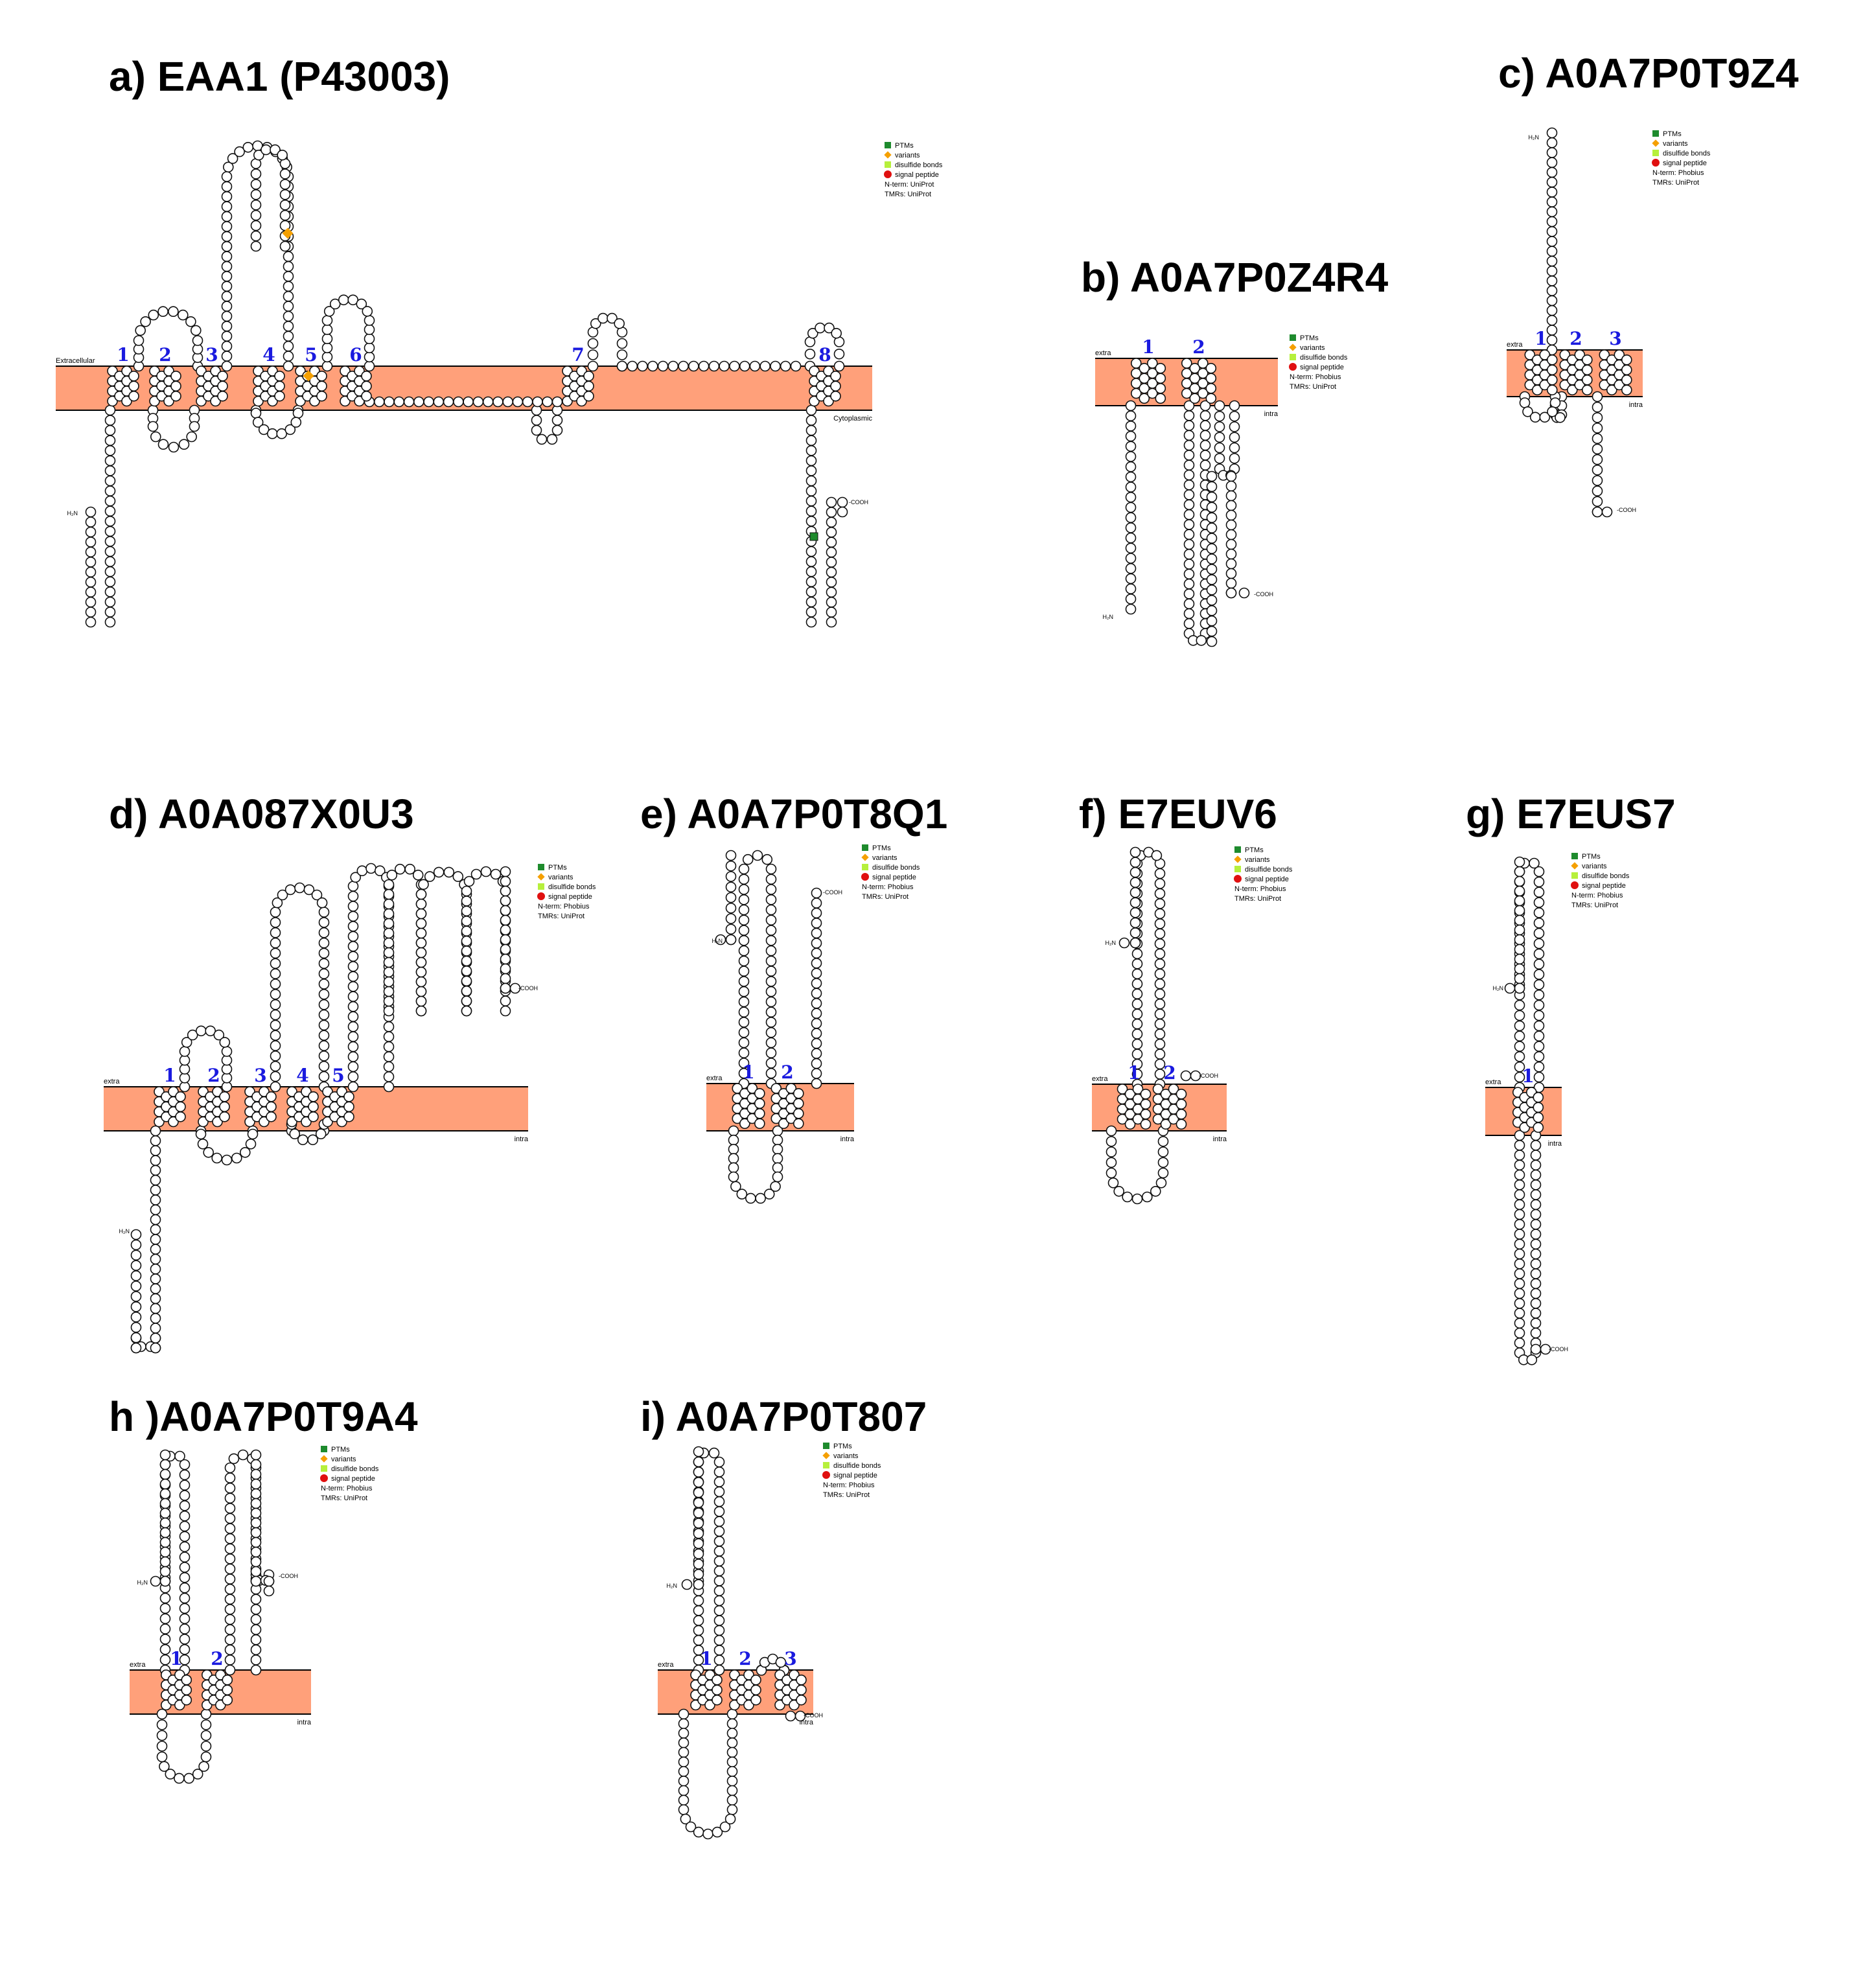  Describe the element at coordinates (852, 419) in the screenshot. I see `inside-label: Cytoplasmic` at that location.